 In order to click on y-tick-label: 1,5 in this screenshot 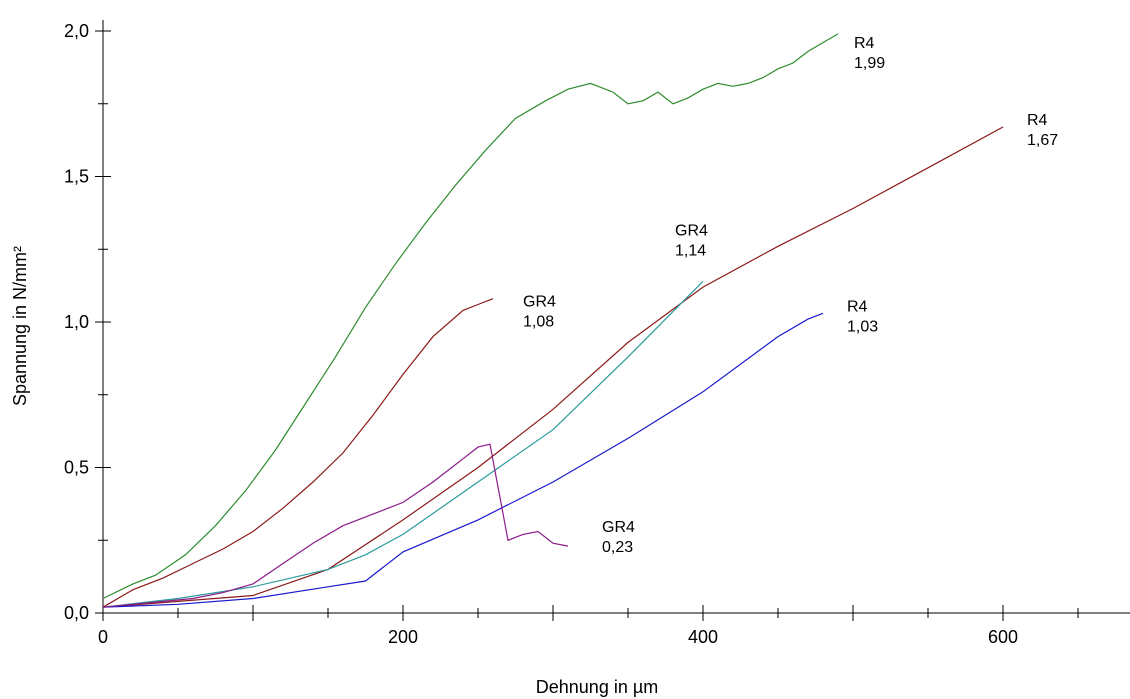, I will do `click(76, 177)`.